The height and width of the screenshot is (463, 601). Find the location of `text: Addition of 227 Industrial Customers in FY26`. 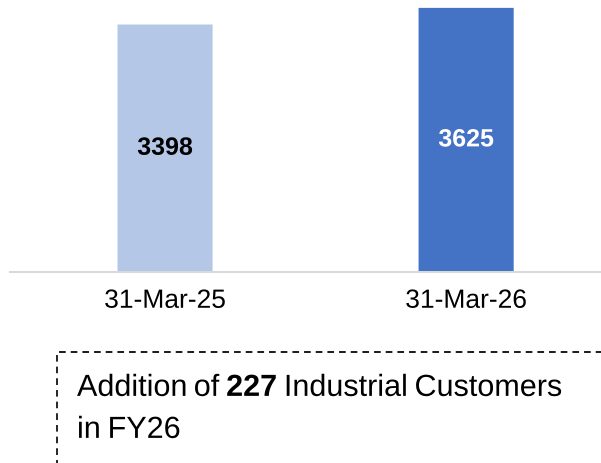

text: Addition of 227 Industrial Customers in FY26 is located at coordinates (319, 406).